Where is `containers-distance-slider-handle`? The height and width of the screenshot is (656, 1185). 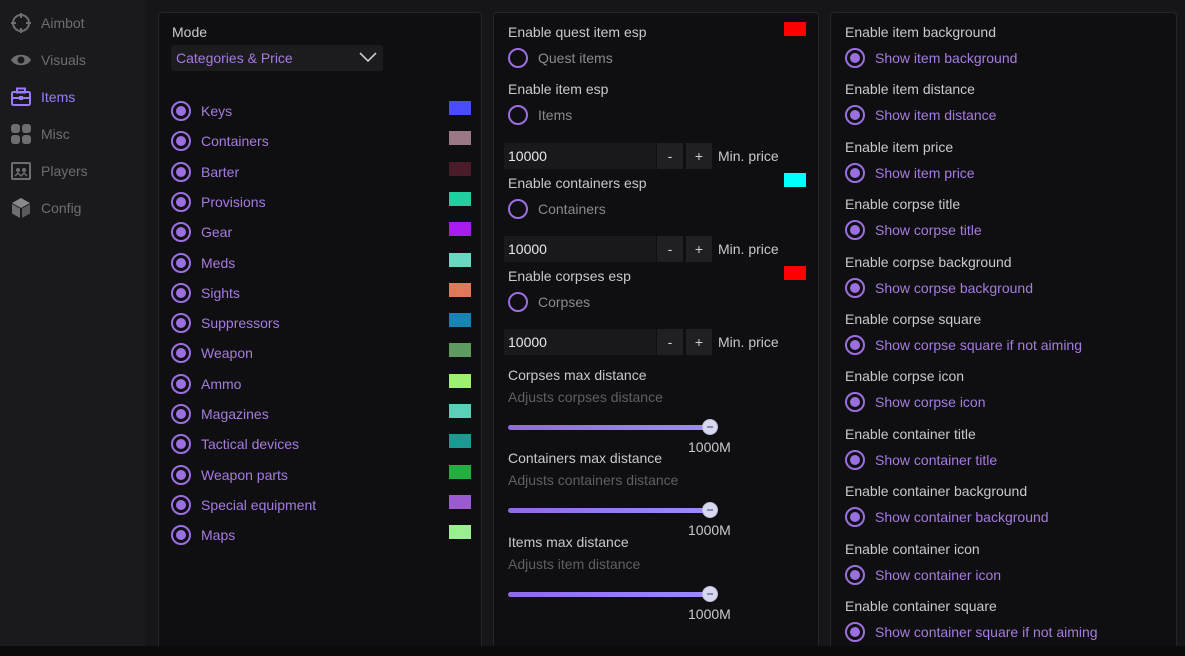 containers-distance-slider-handle is located at coordinates (710, 510).